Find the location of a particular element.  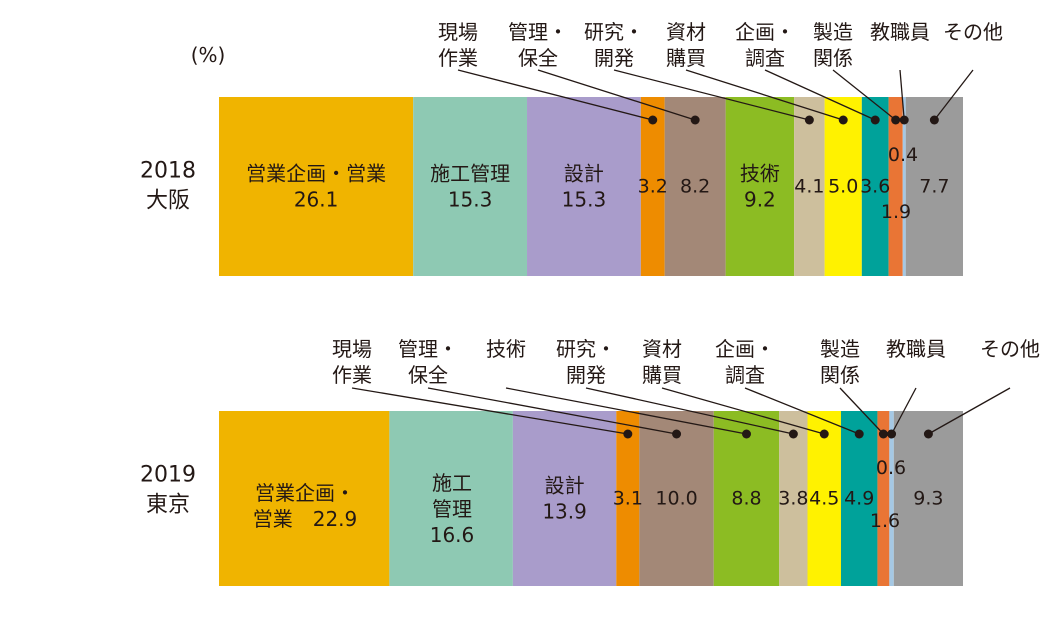

data-label: 施工 is located at coordinates (452, 483).